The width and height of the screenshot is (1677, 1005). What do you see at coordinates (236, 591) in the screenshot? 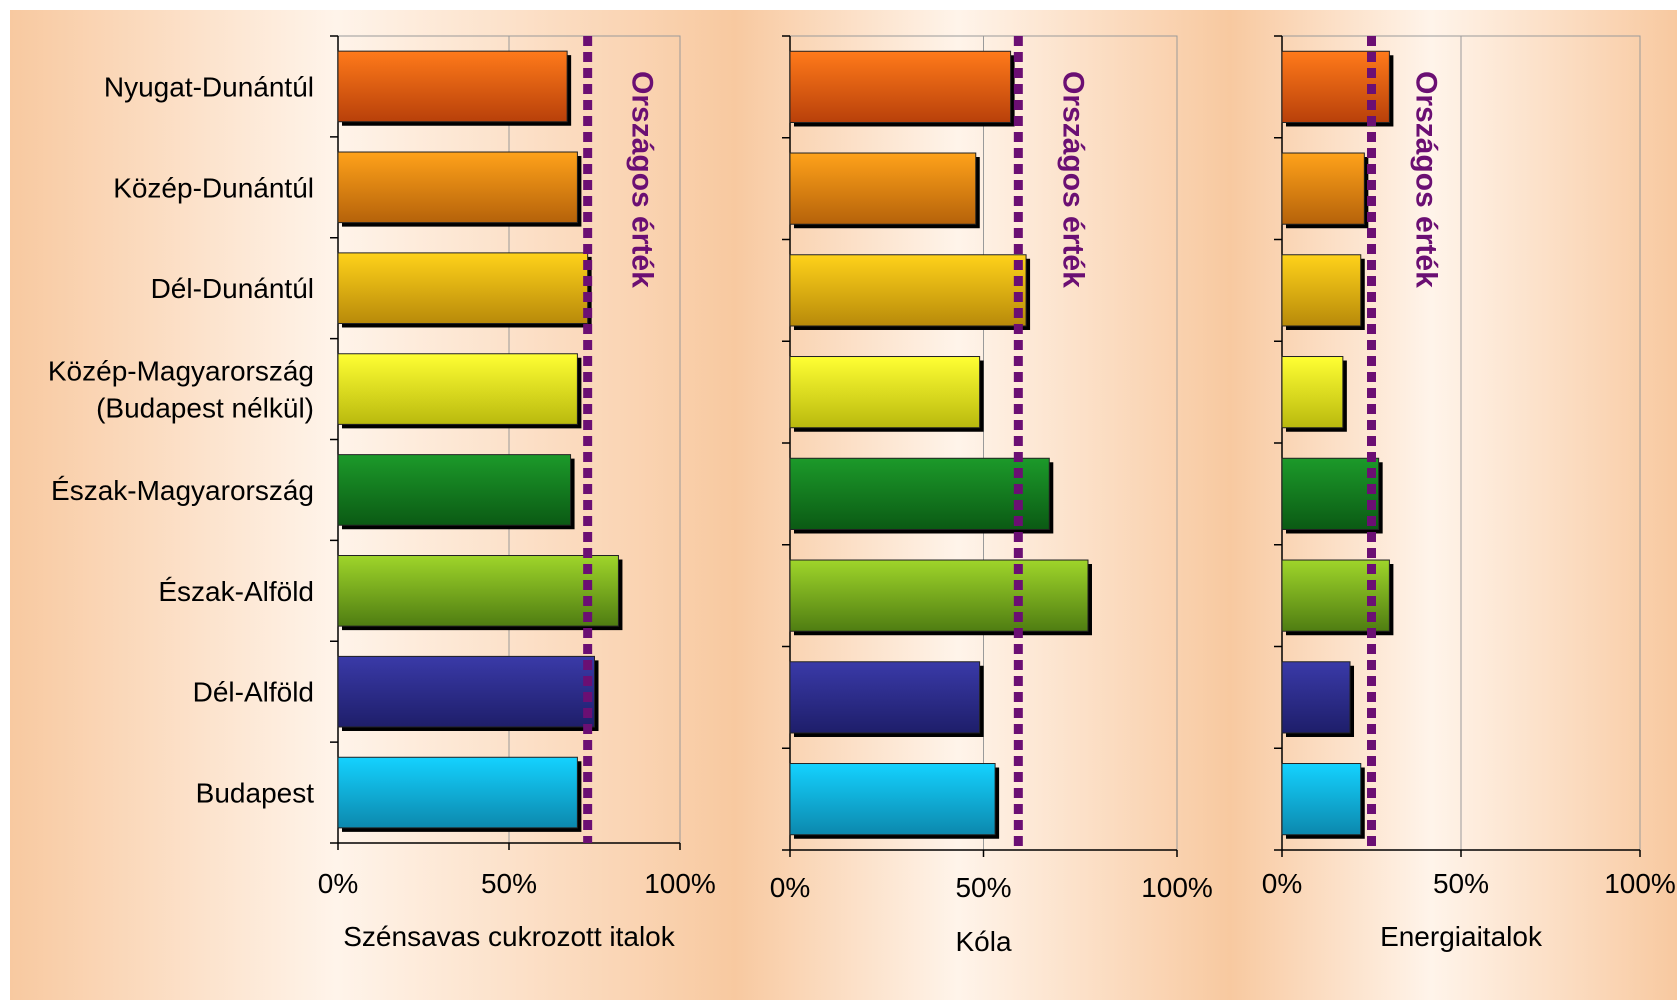
I see `category-label: Észak-Alföld` at bounding box center [236, 591].